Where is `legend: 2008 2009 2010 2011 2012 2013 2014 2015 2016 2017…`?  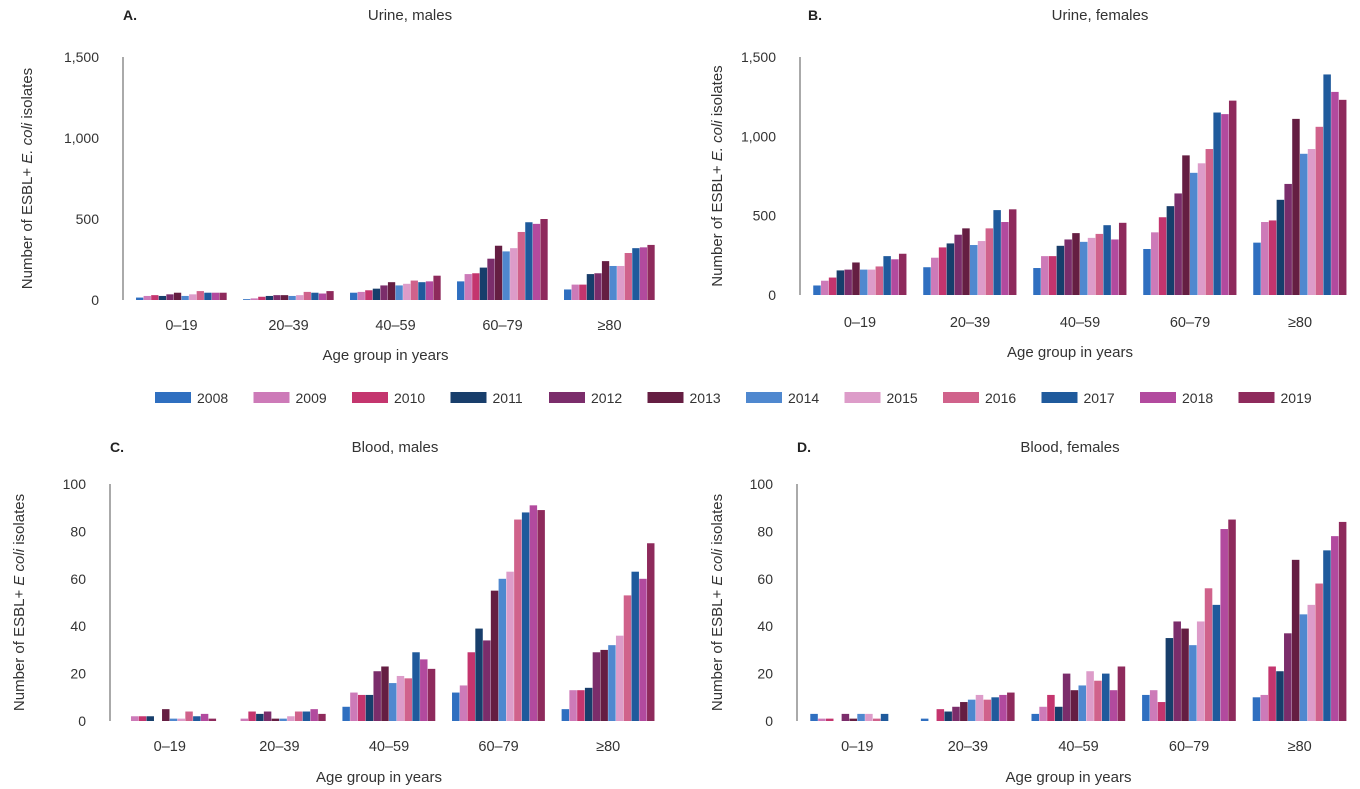
legend: 2008 2009 2010 2011 2012 2013 2014 2015 2016 2017… is located at coordinates (733, 398).